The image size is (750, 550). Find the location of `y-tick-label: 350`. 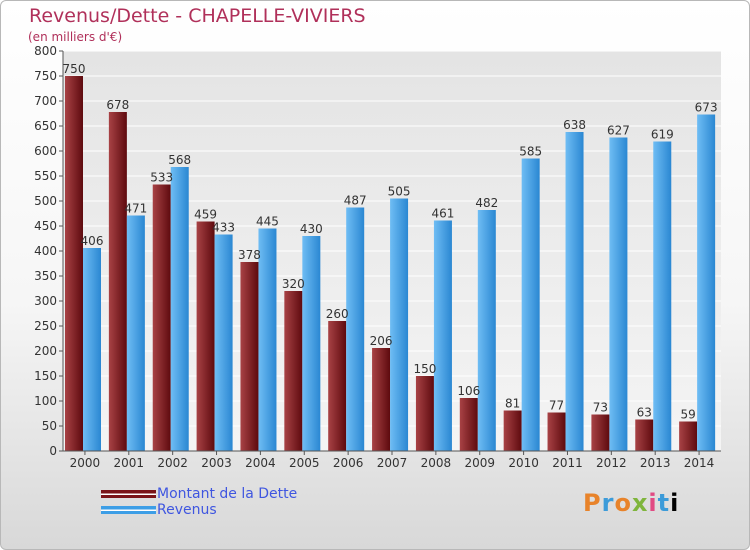

y-tick-label: 350 is located at coordinates (45, 276).